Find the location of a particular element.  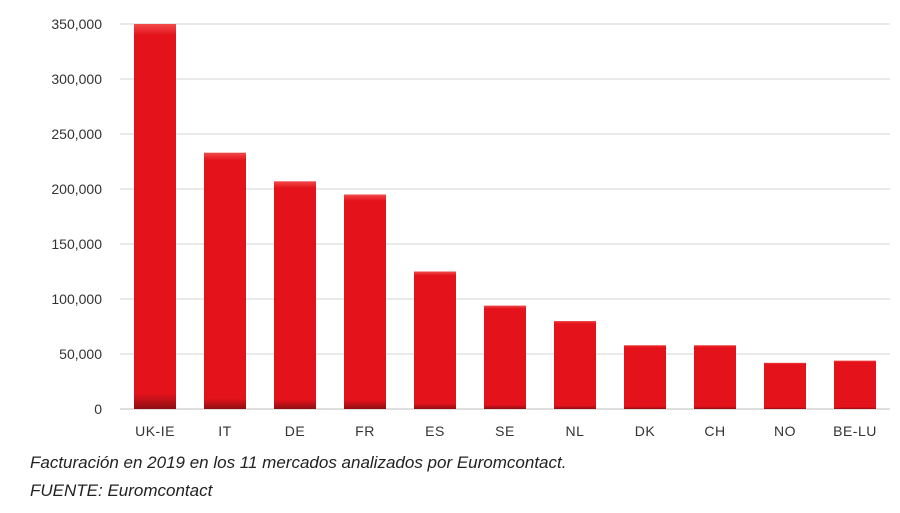

x-tick-label: FR is located at coordinates (365, 431).